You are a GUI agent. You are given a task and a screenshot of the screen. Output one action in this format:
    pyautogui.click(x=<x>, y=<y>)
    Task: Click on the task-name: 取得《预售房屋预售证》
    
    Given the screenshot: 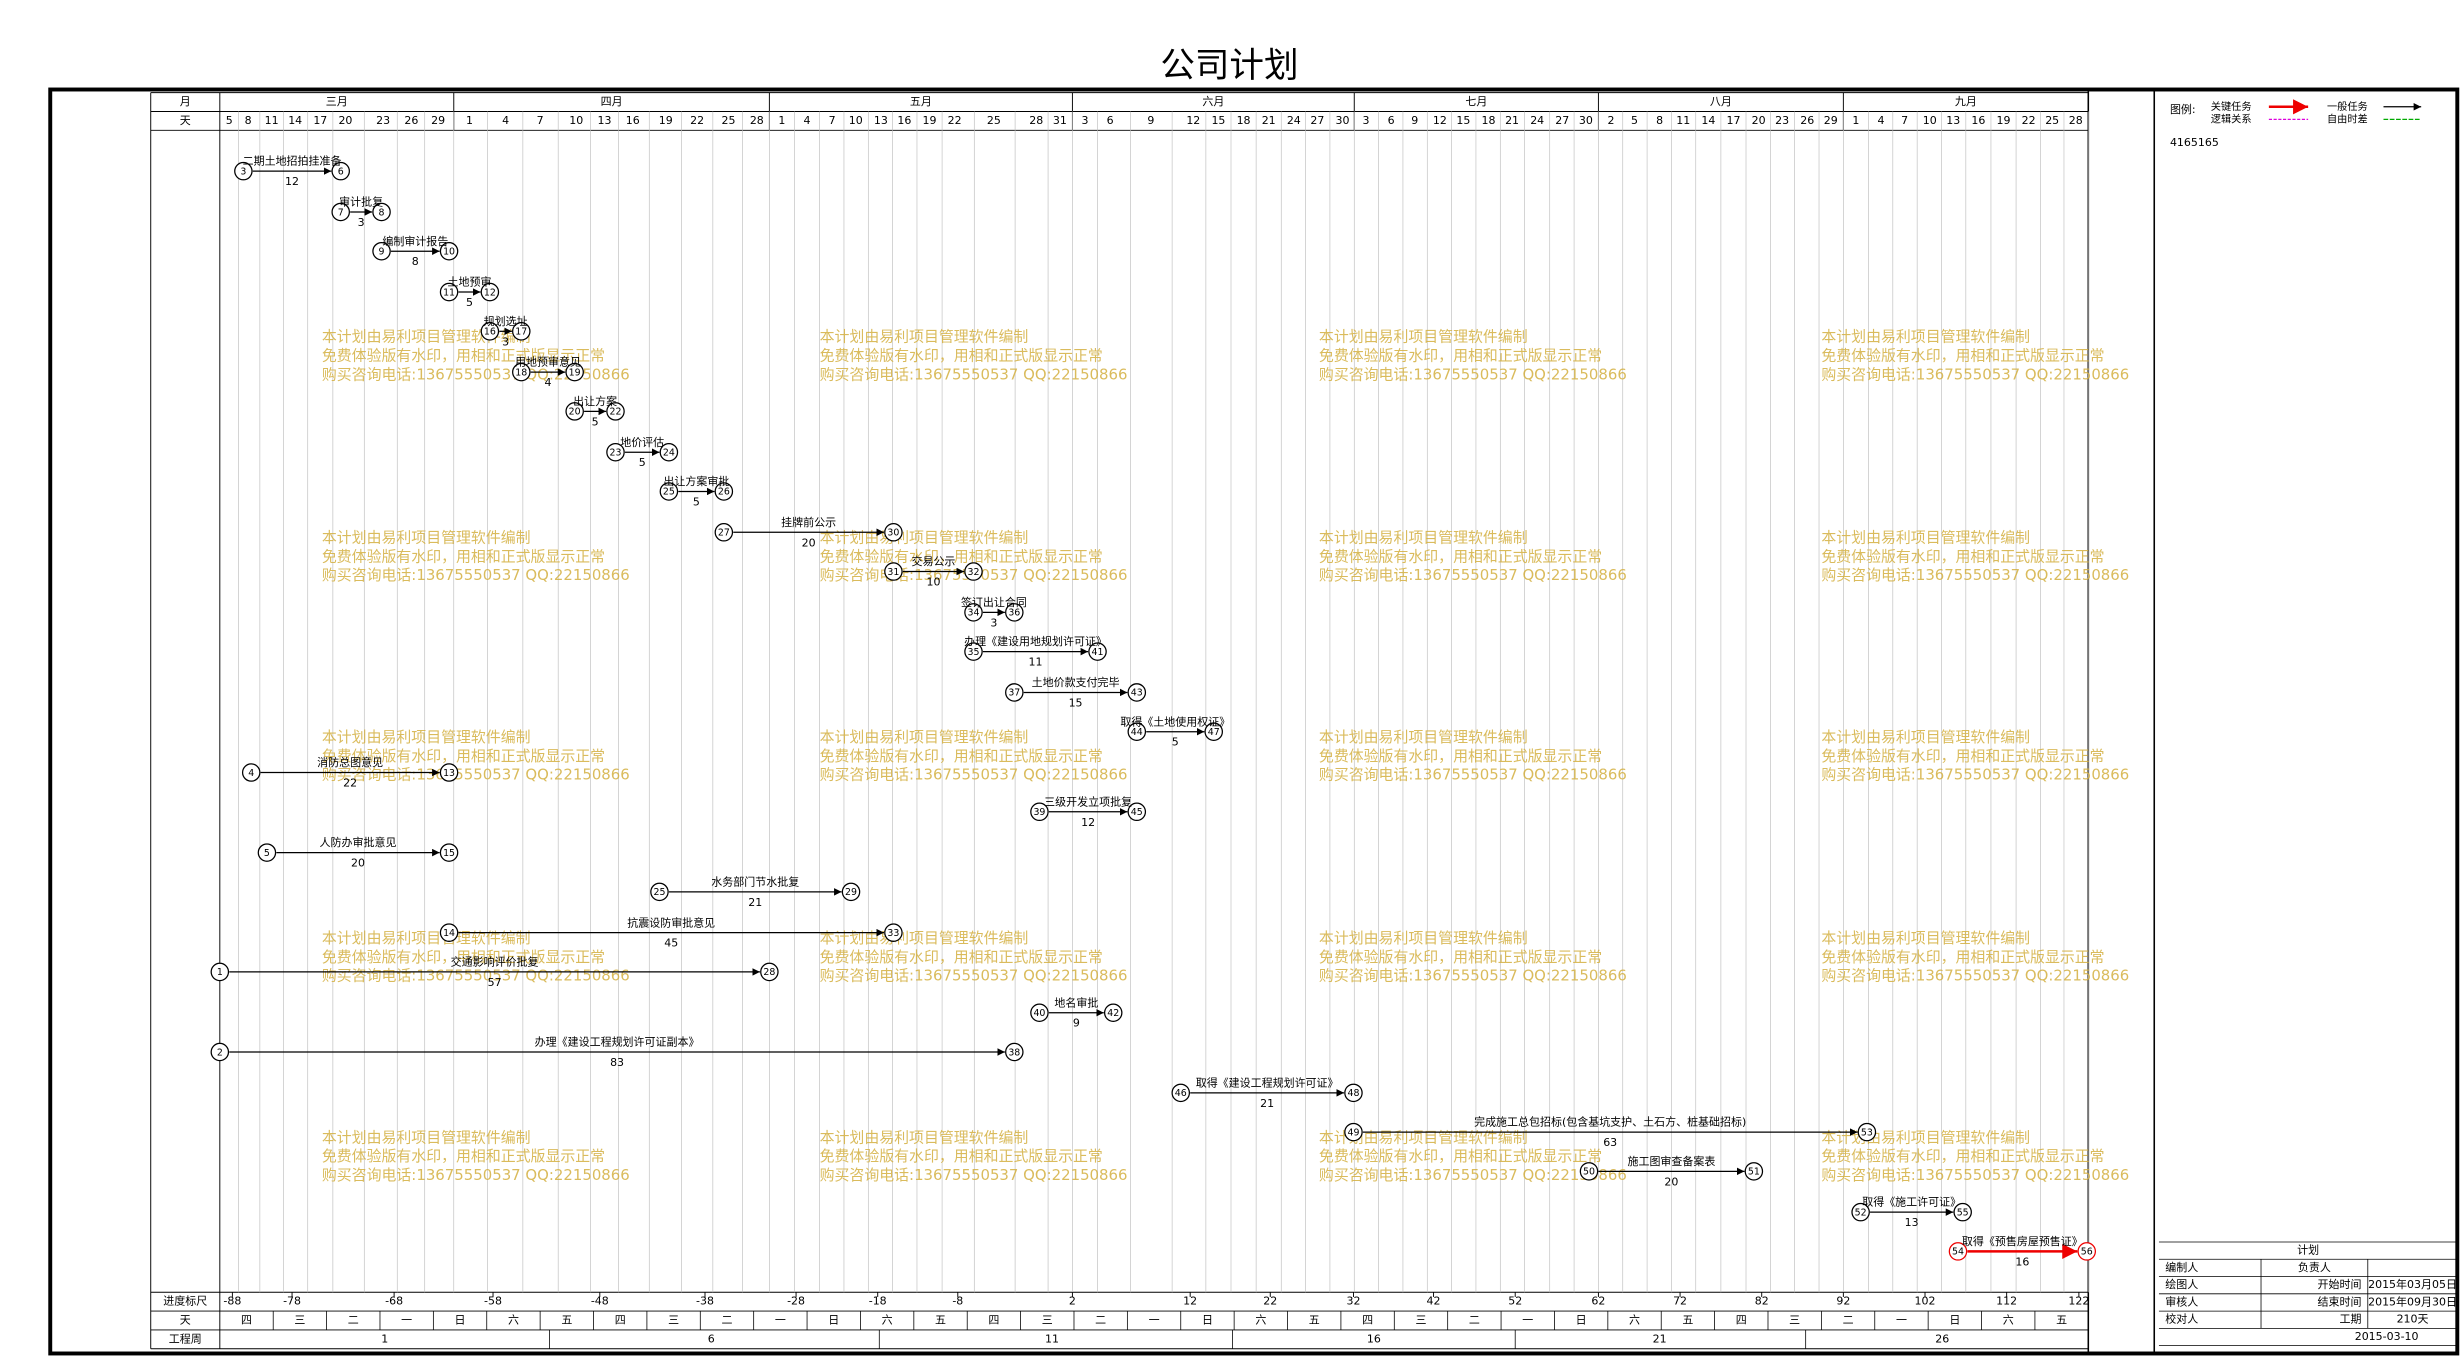 What is the action you would take?
    pyautogui.click(x=2022, y=1241)
    